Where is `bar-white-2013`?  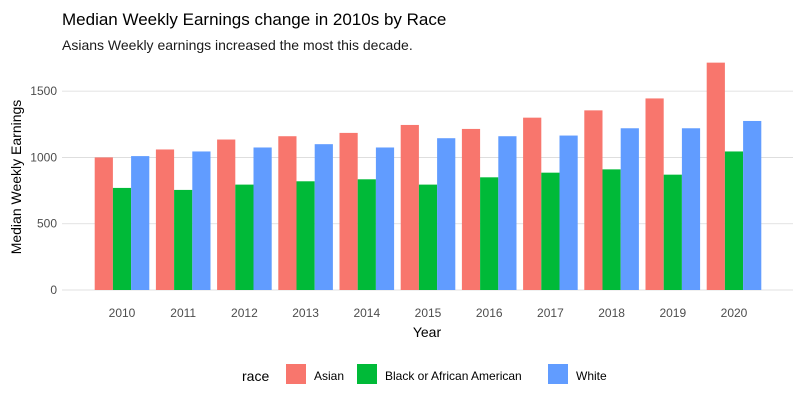 bar-white-2013 is located at coordinates (323, 217).